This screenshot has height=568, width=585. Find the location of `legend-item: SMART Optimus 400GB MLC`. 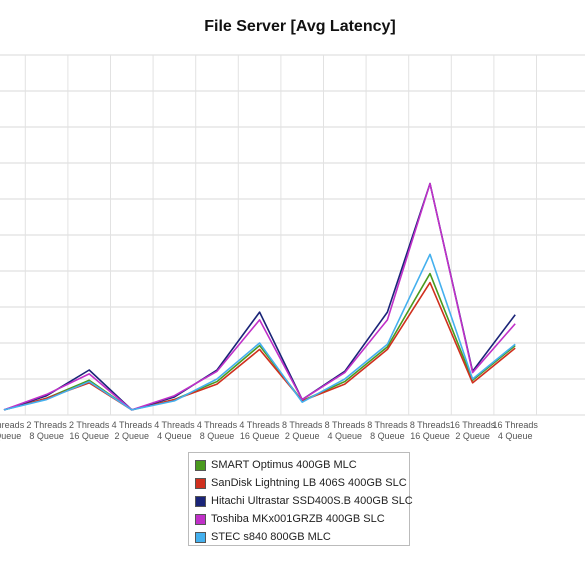

legend-item: SMART Optimus 400GB MLC is located at coordinates (299, 465).